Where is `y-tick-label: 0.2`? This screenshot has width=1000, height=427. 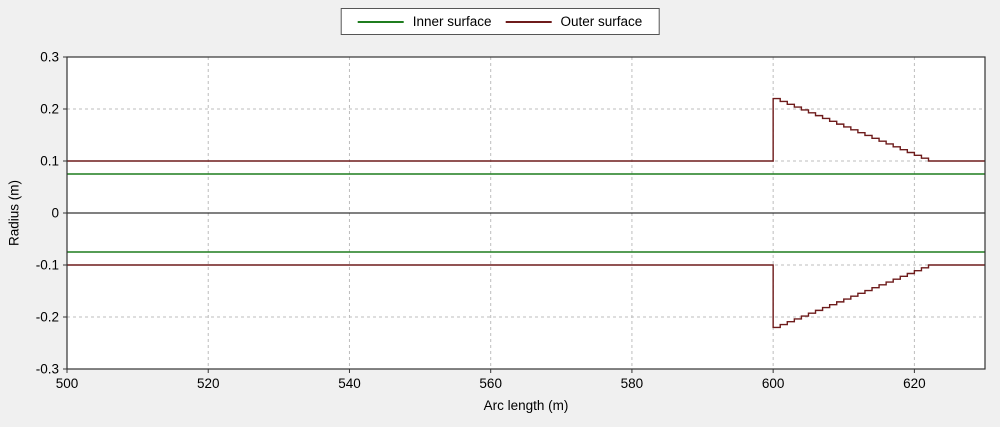 y-tick-label: 0.2 is located at coordinates (49, 109).